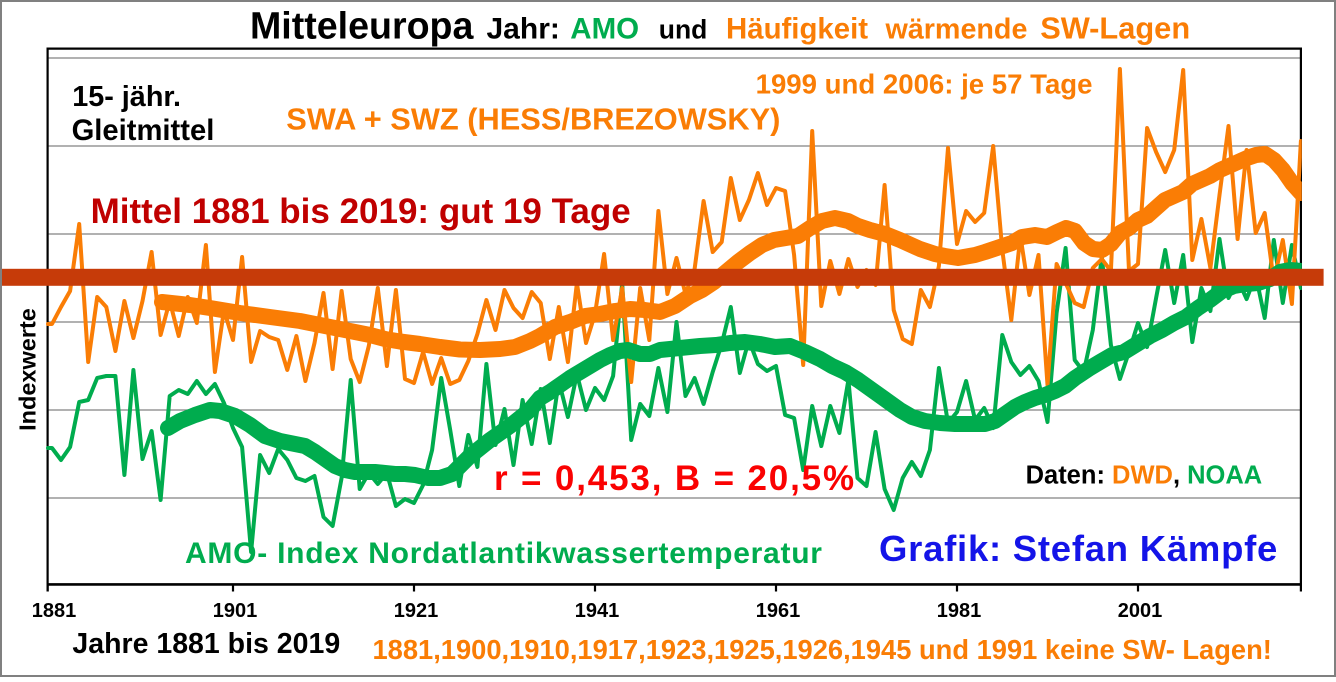 This screenshot has width=1336, height=682. What do you see at coordinates (416, 611) in the screenshot?
I see `svg-text: 1921` at bounding box center [416, 611].